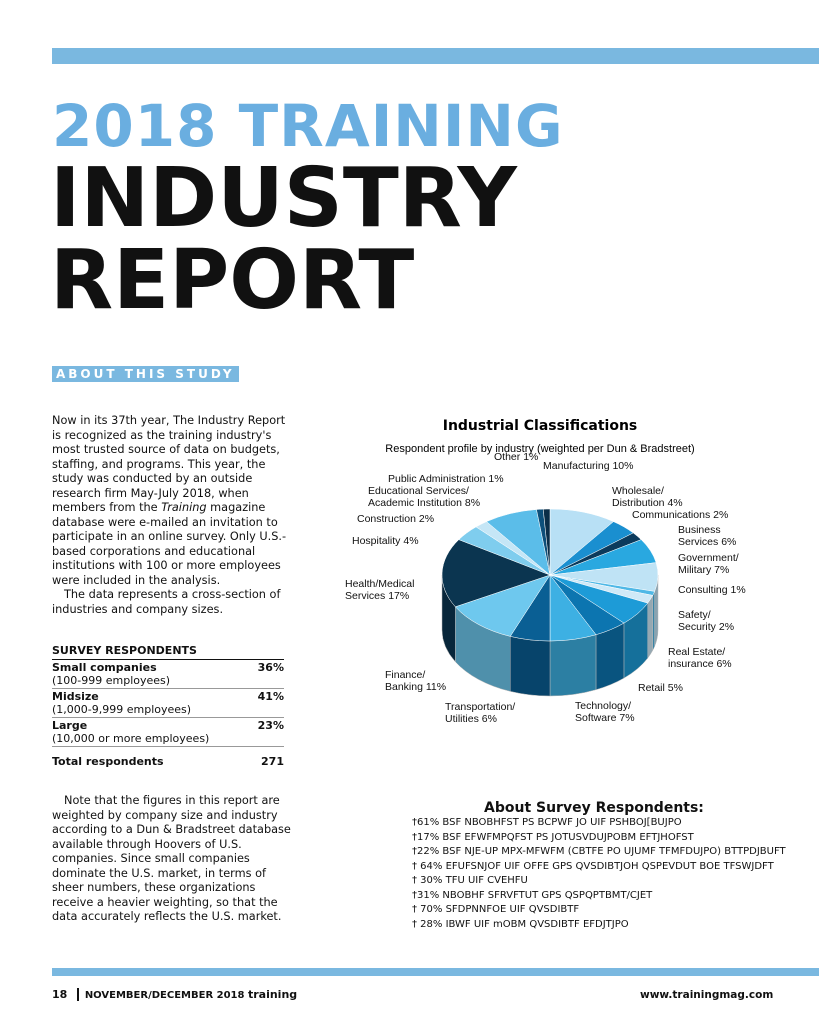  What do you see at coordinates (131, 738) in the screenshot?
I see `row-sub: (10,000 or more employees)` at bounding box center [131, 738].